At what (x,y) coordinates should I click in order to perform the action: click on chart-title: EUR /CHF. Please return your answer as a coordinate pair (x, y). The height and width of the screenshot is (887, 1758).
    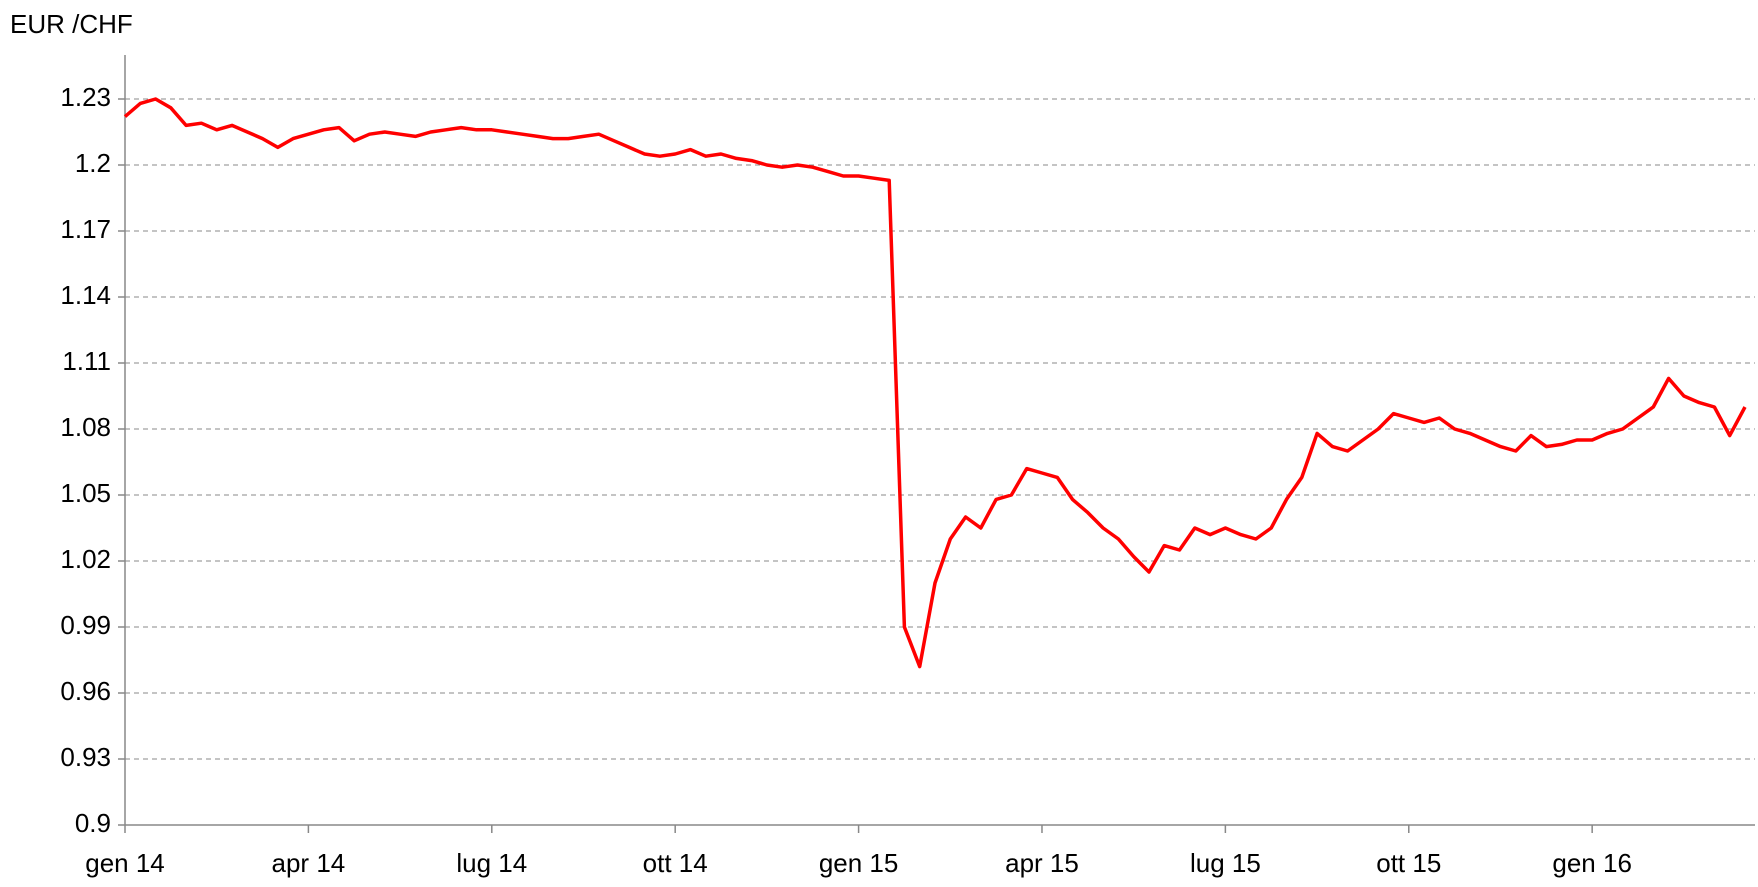
    Looking at the image, I should click on (71, 24).